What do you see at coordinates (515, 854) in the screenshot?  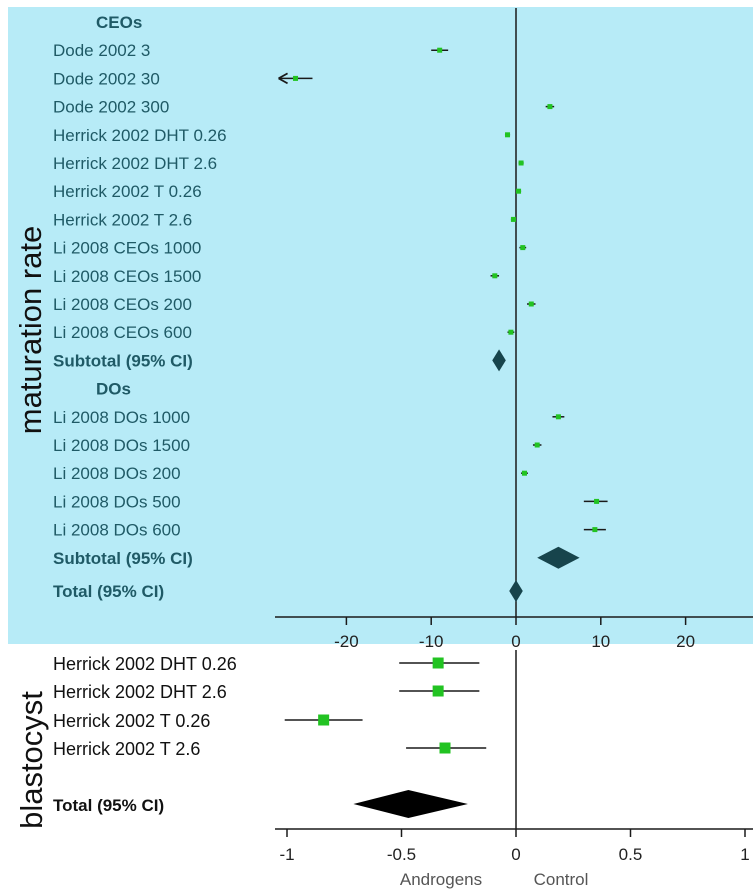 I see `bottom-tick-label: 0` at bounding box center [515, 854].